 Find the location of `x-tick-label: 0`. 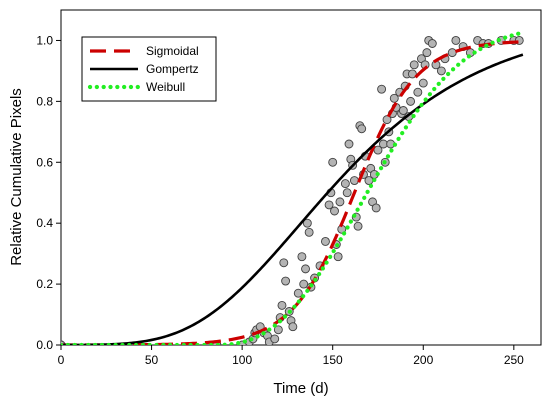

x-tick-label: 0 is located at coordinates (61, 360).